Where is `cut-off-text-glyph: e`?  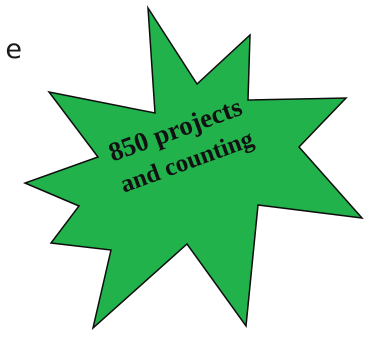
cut-off-text-glyph: e is located at coordinates (13, 49).